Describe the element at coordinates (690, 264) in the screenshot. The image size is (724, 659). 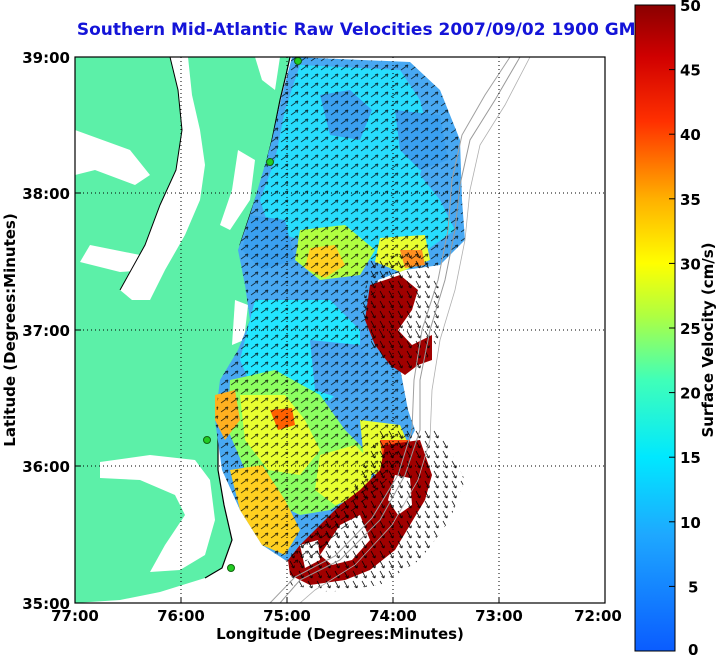
I see `colorbar-tick-label: 30` at that location.